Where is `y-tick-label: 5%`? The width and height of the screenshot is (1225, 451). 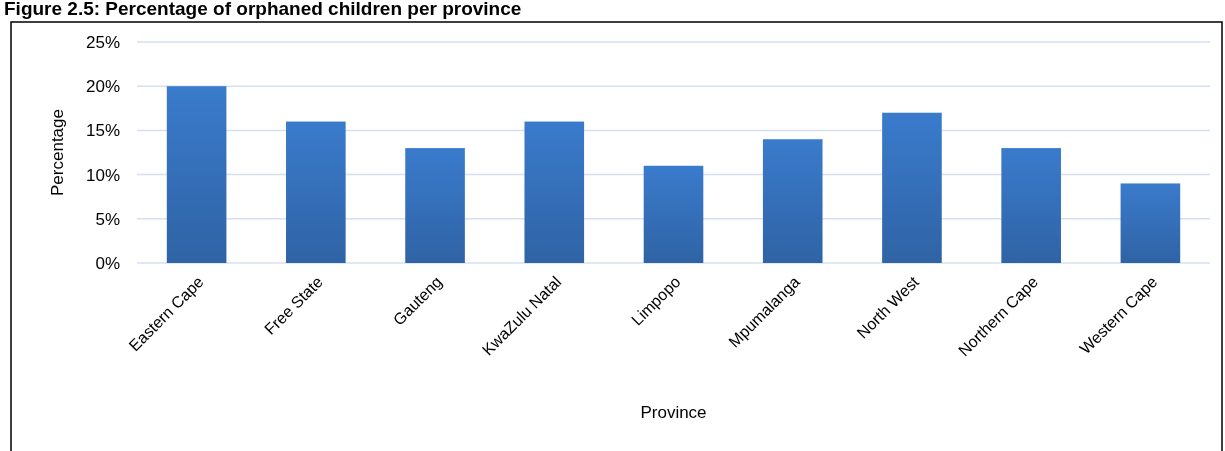
y-tick-label: 5% is located at coordinates (107, 219).